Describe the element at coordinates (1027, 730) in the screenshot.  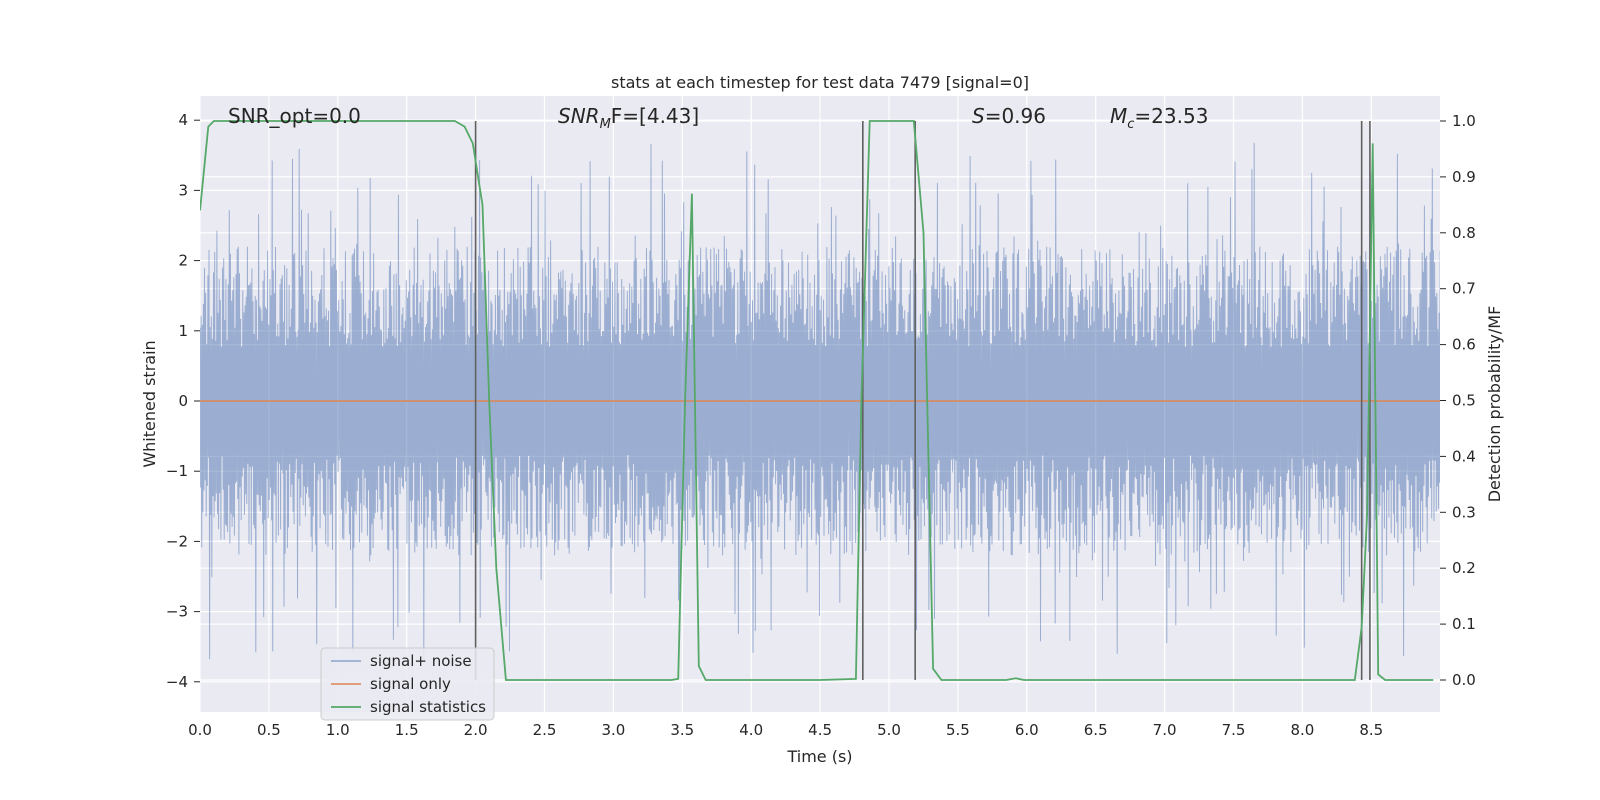
I see `x-tick-label: 6.0` at that location.